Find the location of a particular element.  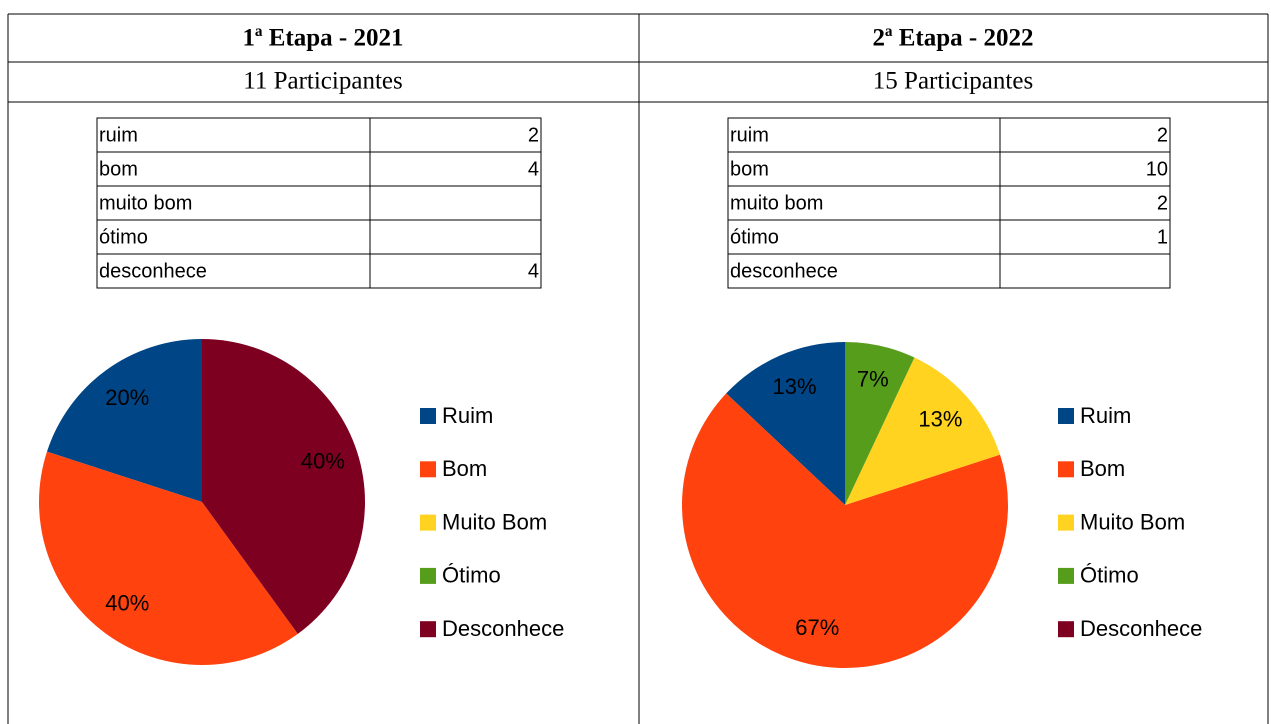

table-value: 1 is located at coordinates (1162, 237).